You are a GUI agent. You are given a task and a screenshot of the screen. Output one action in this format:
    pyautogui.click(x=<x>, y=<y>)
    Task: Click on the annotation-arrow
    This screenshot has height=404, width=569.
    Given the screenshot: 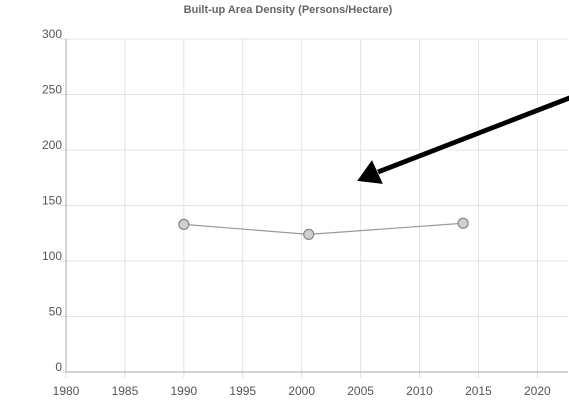 What is the action you would take?
    pyautogui.click(x=463, y=139)
    